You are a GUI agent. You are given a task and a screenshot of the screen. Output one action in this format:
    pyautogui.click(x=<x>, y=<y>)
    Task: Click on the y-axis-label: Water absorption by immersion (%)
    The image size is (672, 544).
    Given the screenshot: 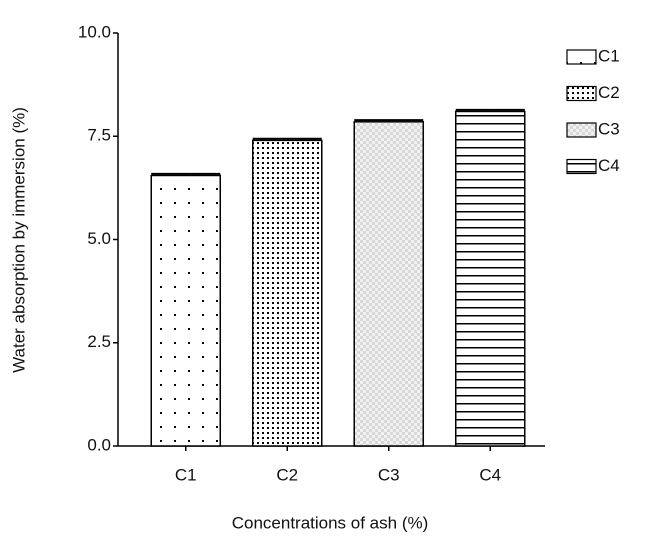 What is the action you would take?
    pyautogui.click(x=18, y=240)
    